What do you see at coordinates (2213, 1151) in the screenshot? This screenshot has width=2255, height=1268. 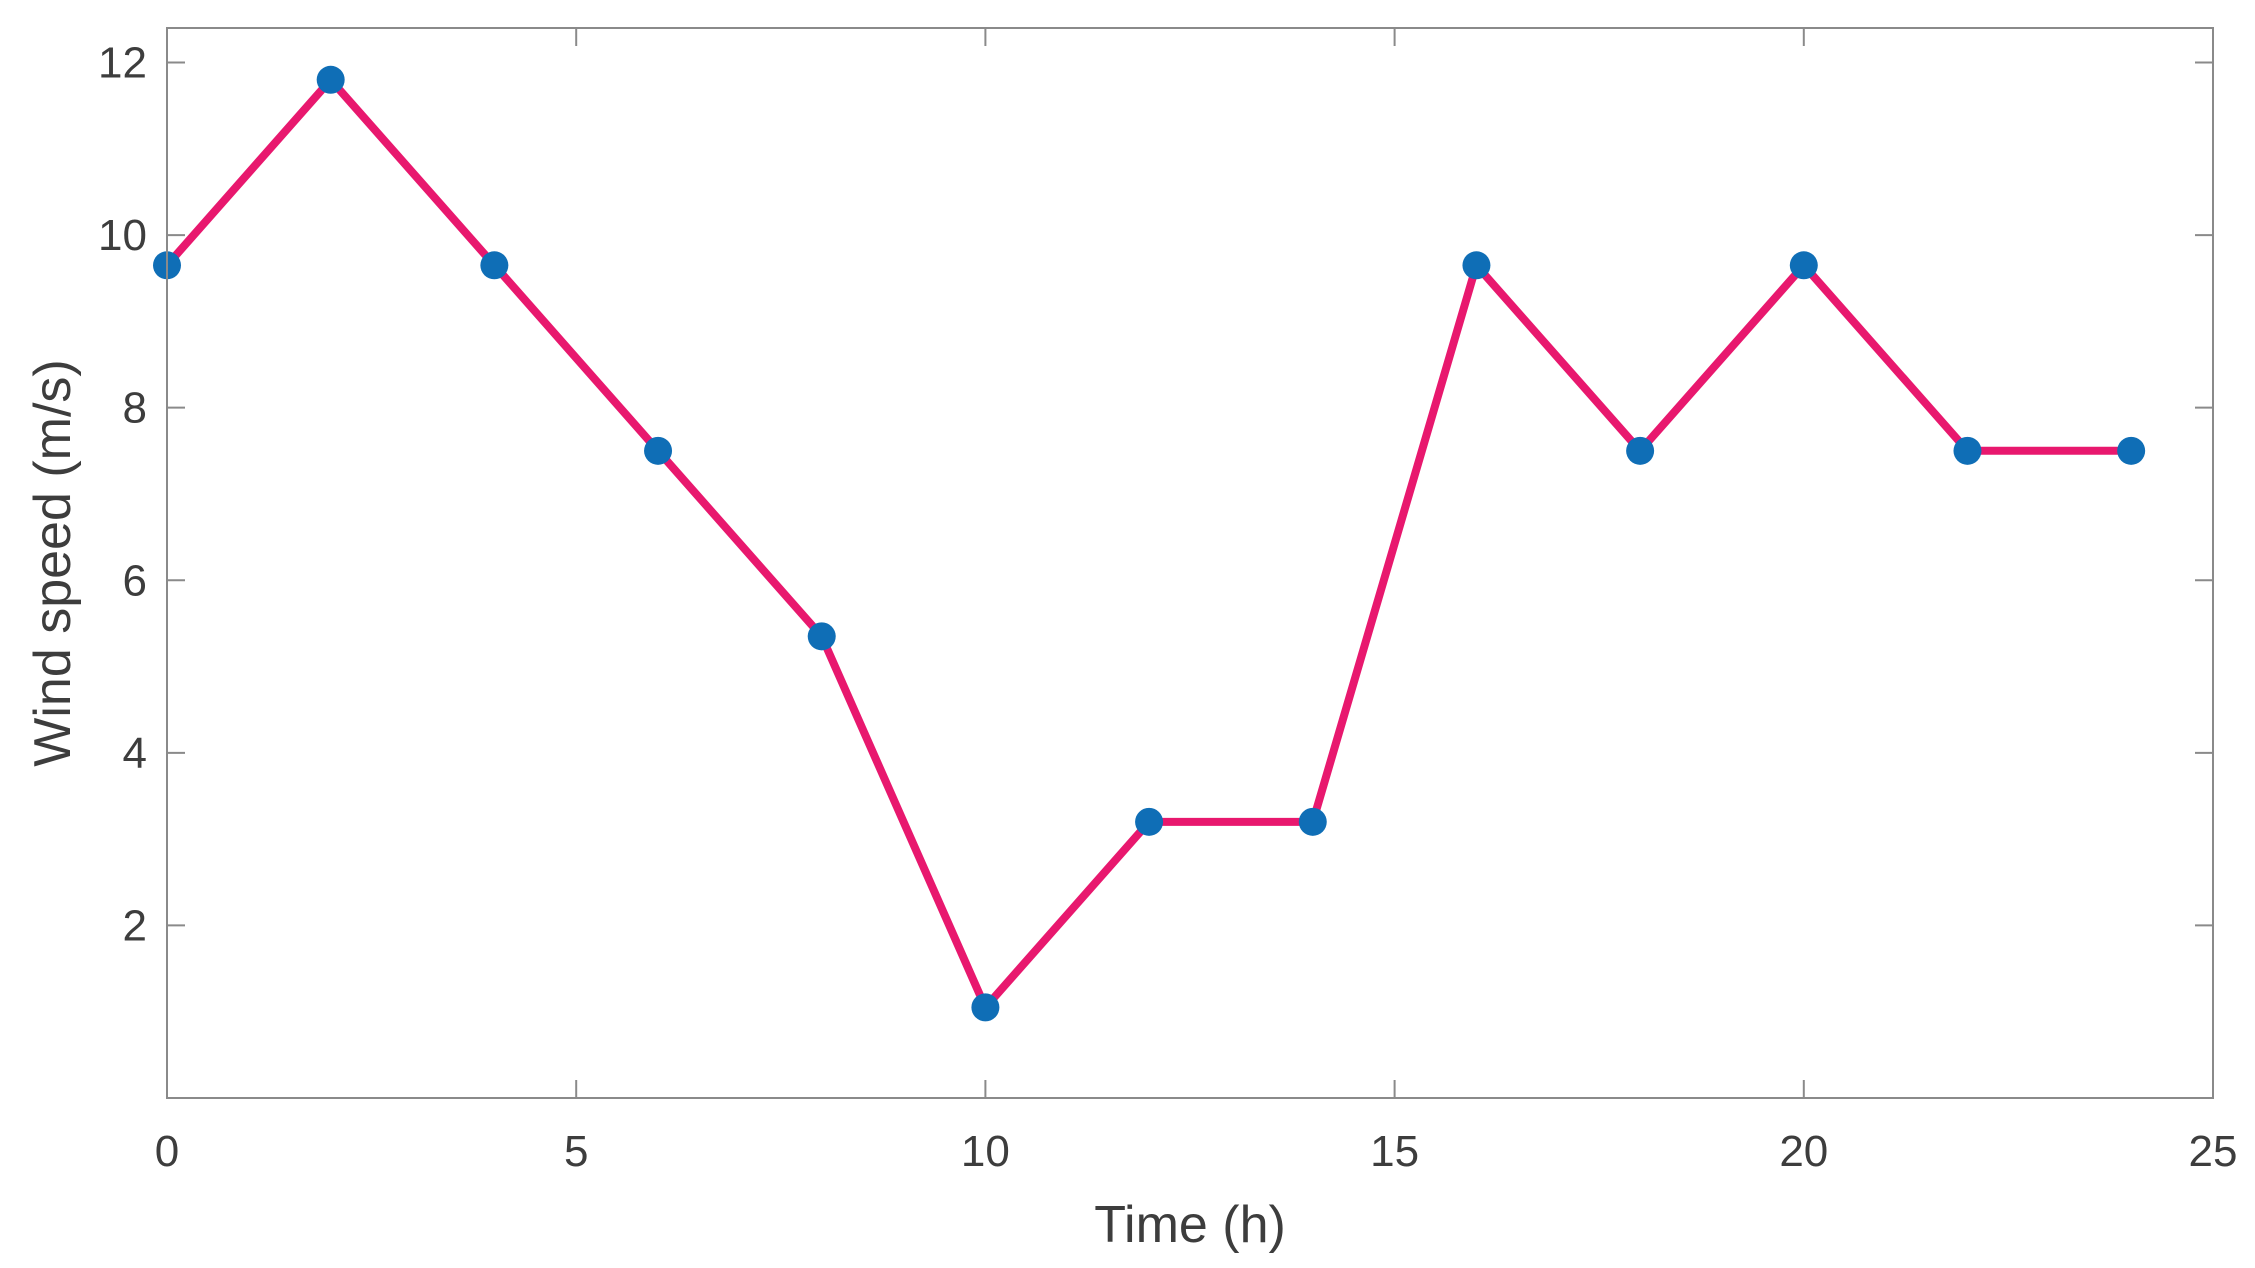 I see `x-tick-label: 25` at bounding box center [2213, 1151].